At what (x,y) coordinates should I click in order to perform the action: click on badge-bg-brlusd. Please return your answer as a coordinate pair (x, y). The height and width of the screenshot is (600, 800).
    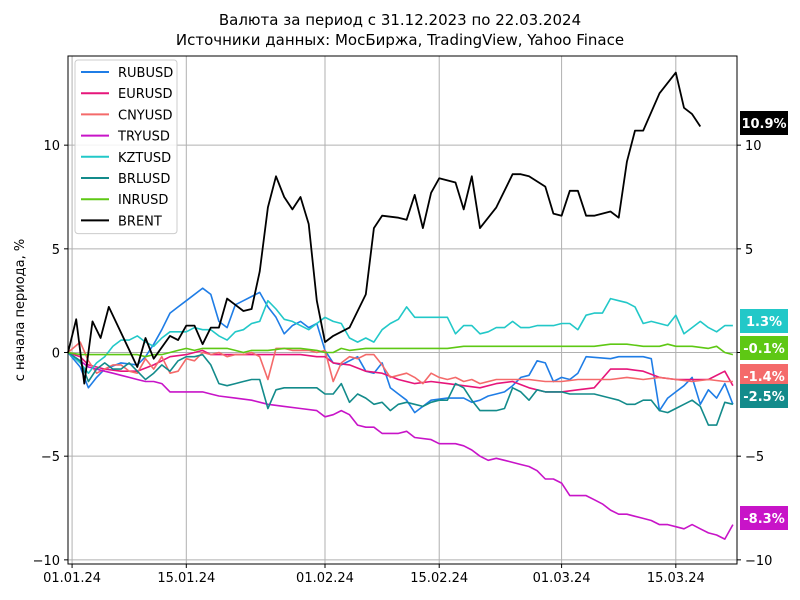
    Looking at the image, I should click on (764, 396).